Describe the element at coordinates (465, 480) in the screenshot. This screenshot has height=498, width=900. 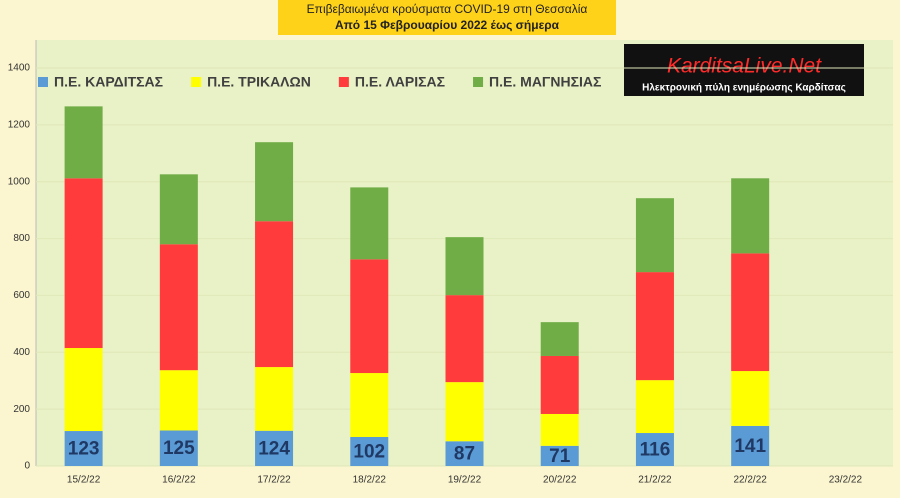
I see `x-tick-label: 19/2/22` at that location.